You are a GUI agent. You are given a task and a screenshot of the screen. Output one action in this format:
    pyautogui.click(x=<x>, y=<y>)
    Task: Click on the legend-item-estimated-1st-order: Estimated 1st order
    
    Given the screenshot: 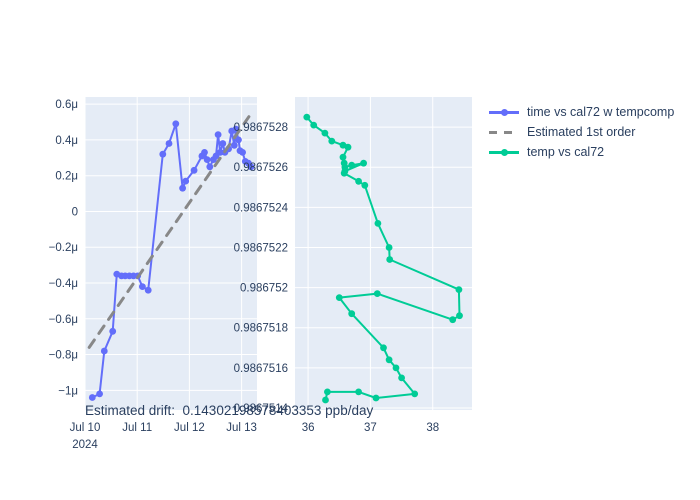 What is the action you would take?
    pyautogui.click(x=581, y=132)
    